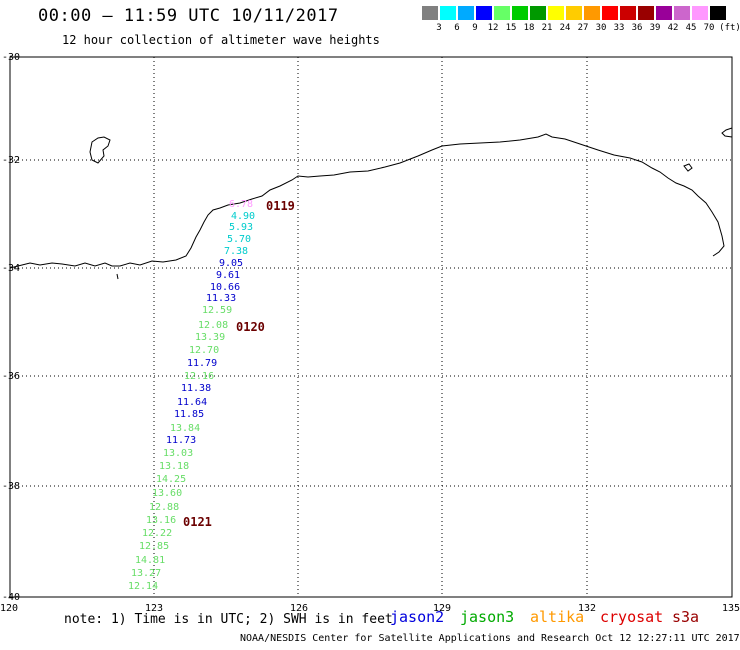 The height and width of the screenshot is (650, 740). I want to click on wave-height-label: 10.66, so click(225, 287).